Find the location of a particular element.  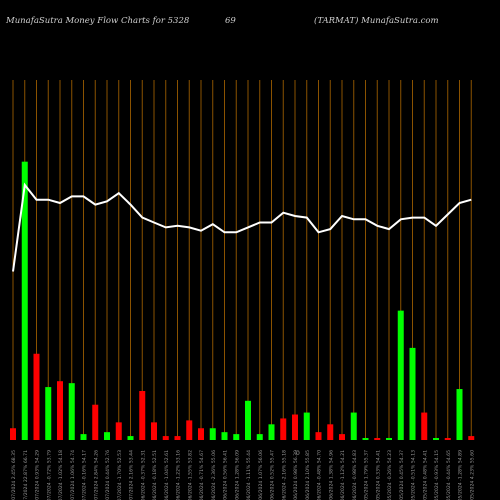

x-tick-label: 12/06/2024 0.52% 55.47 is located at coordinates (273, 475).